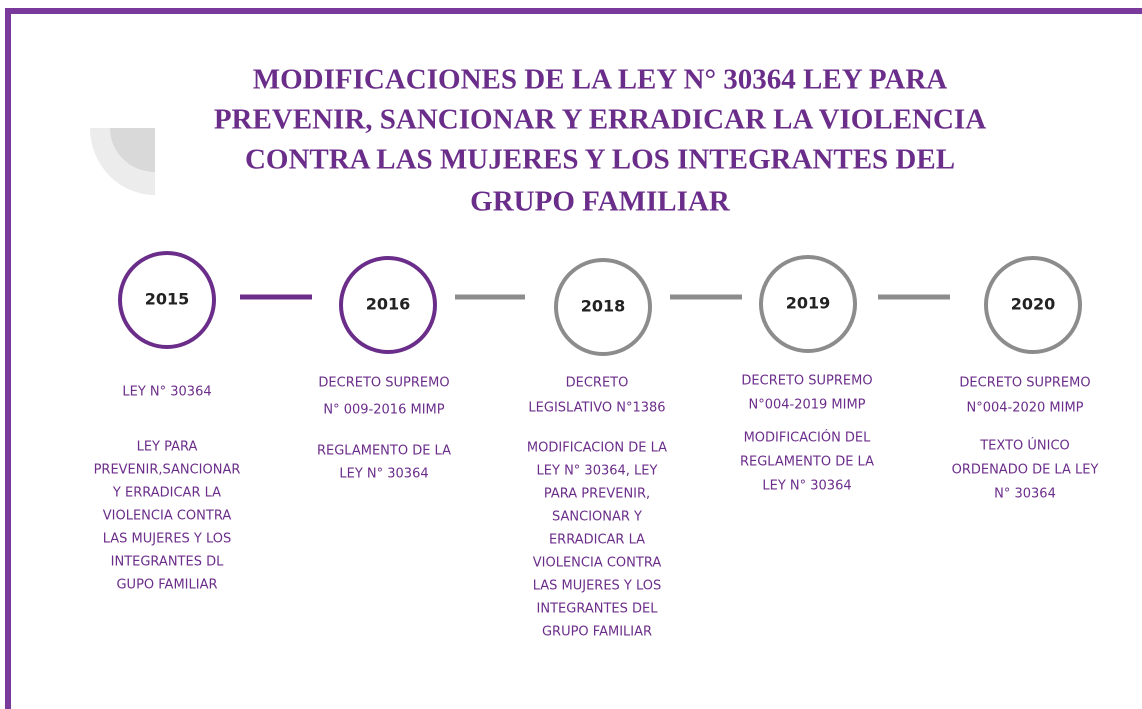 The width and height of the screenshot is (1142, 709). Describe the element at coordinates (1025, 494) in the screenshot. I see `item-description: N° 30364` at that location.